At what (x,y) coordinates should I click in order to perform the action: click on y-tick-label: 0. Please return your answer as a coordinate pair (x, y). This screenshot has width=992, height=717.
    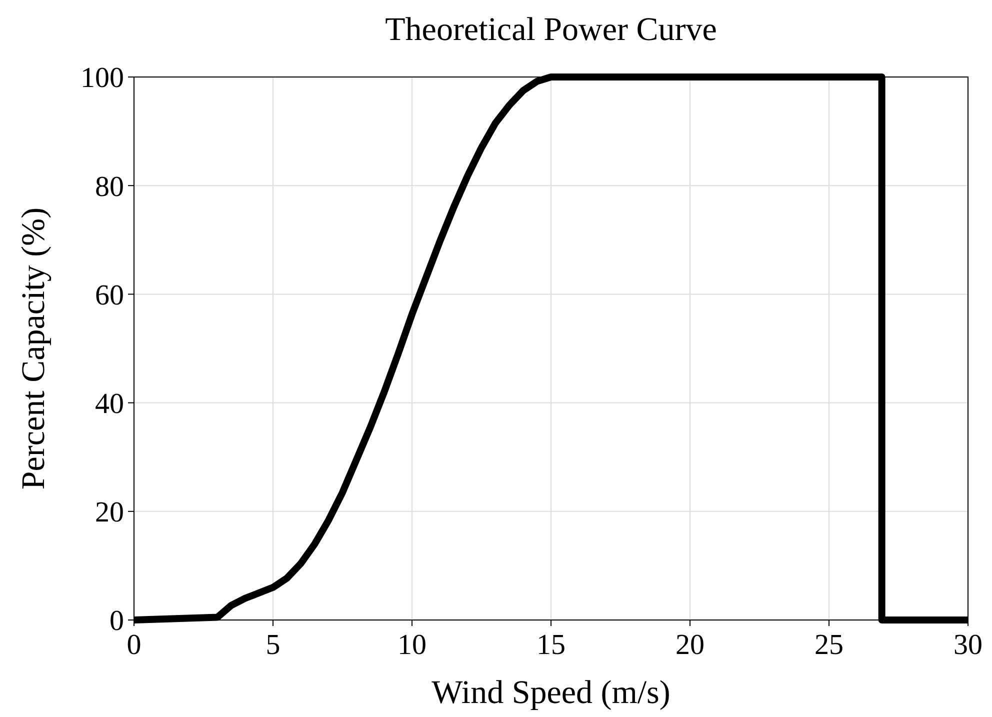
    Looking at the image, I should click on (117, 621).